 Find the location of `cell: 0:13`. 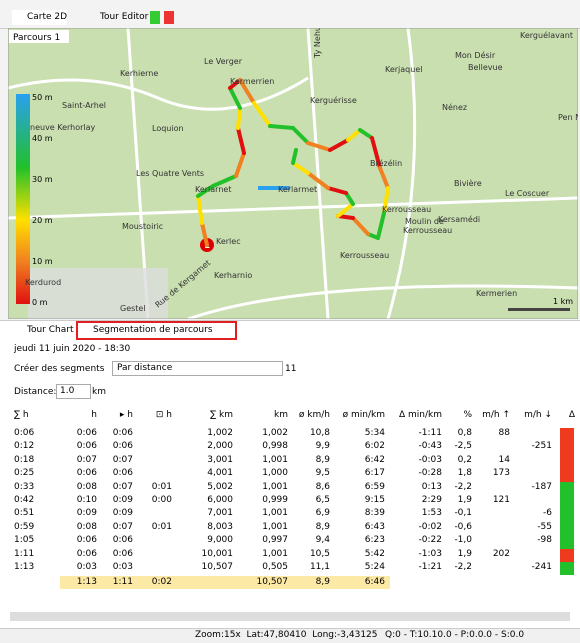

cell: 0:13 is located at coordinates (431, 486).